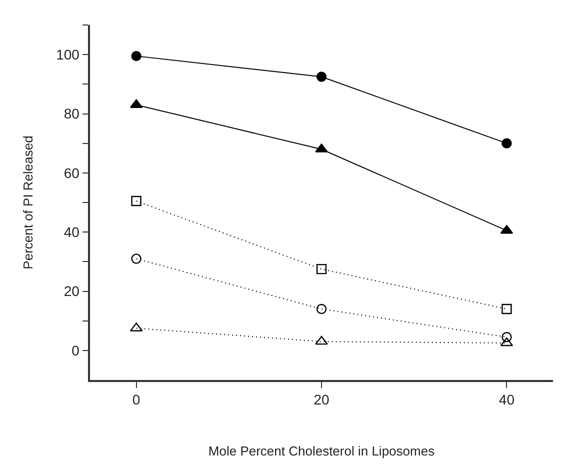 Image resolution: width=578 pixels, height=469 pixels. Describe the element at coordinates (72, 232) in the screenshot. I see `y-tick-label: 40` at that location.